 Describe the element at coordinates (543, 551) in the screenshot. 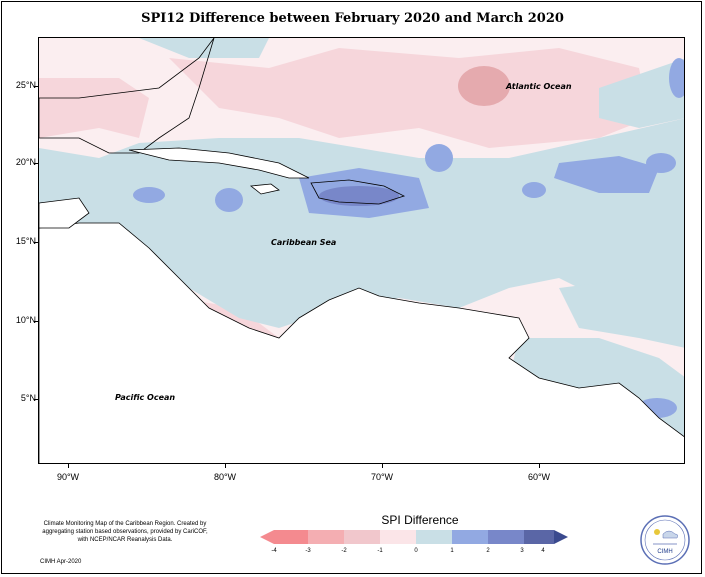

I see `legend-label: 4` at that location.